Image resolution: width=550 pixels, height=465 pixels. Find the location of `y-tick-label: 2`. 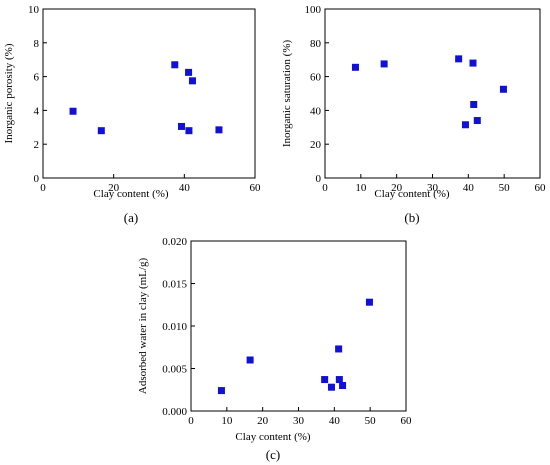

y-tick-label: 2 is located at coordinates (37, 145).